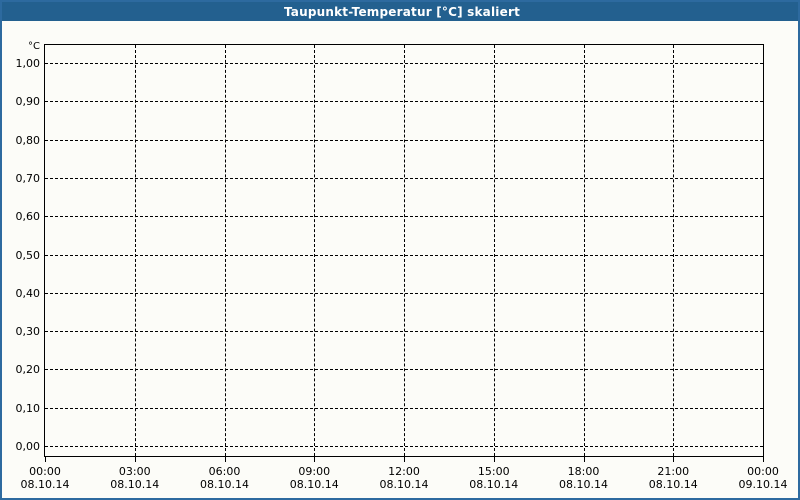 The height and width of the screenshot is (500, 800). Describe the element at coordinates (28, 446) in the screenshot. I see `y-axis-tick-label: 0,00` at that location.